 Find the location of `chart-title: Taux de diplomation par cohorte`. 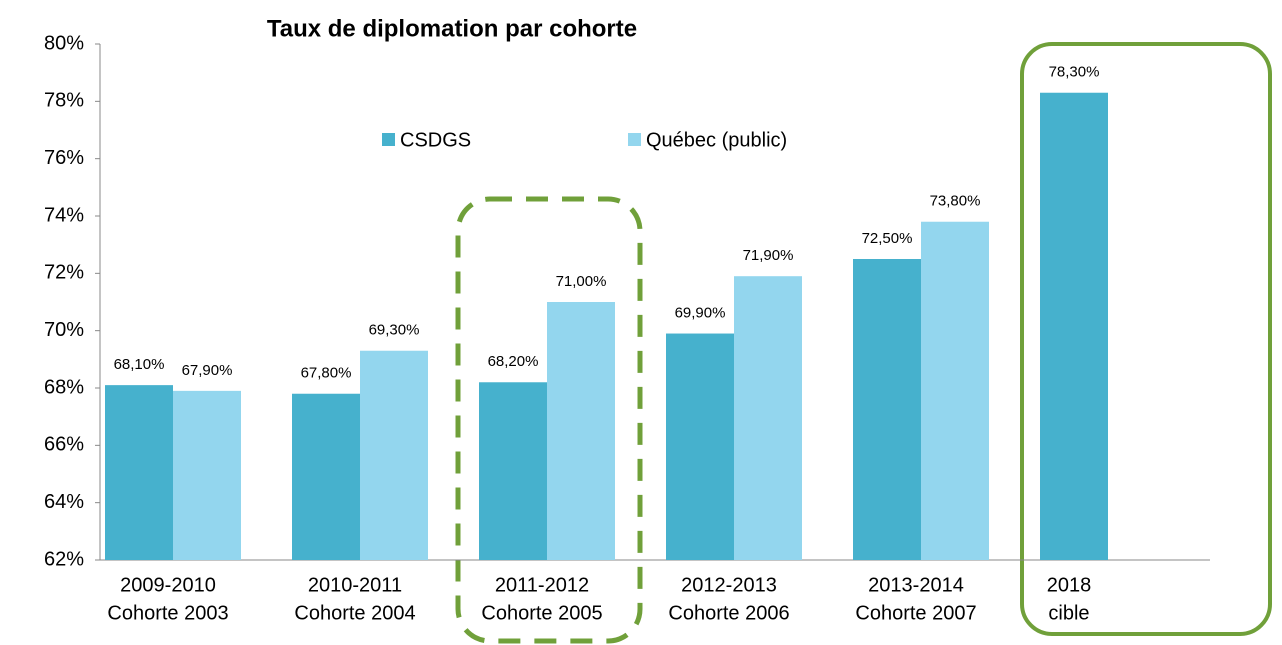

chart-title: Taux de diplomation par cohorte is located at coordinates (452, 28).